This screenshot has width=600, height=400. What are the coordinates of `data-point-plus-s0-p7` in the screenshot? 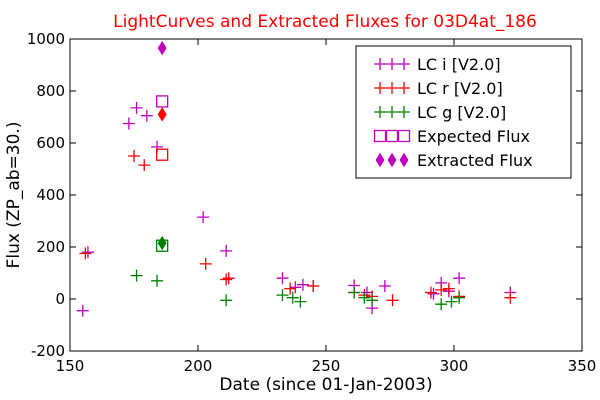 It's located at (226, 250).